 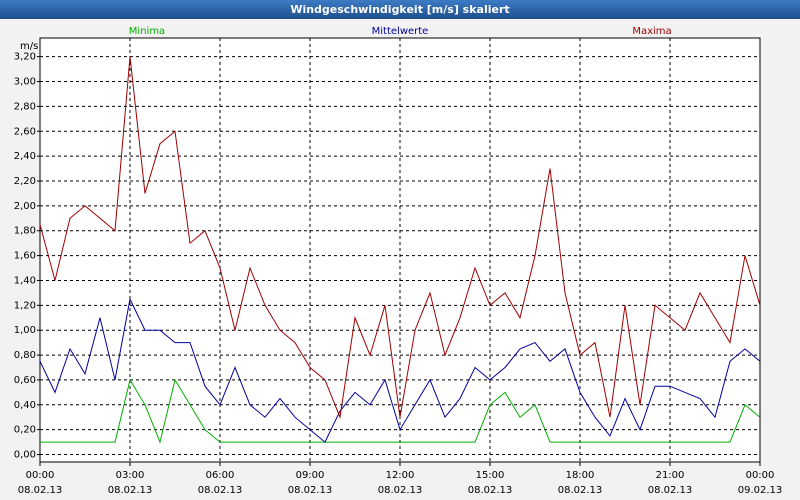 I want to click on y-tick-label: 0,20, so click(x=25, y=430).